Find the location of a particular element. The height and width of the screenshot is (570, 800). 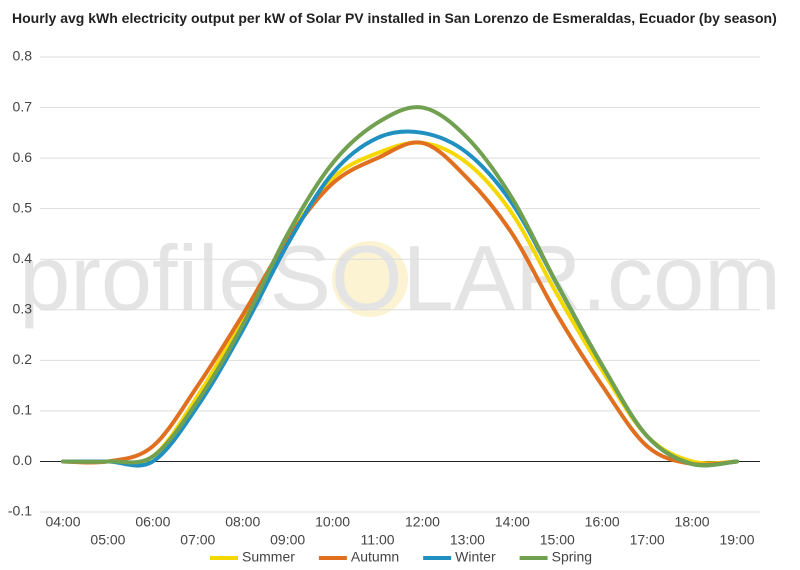

y-tick-label: 0.3 is located at coordinates (23, 308).